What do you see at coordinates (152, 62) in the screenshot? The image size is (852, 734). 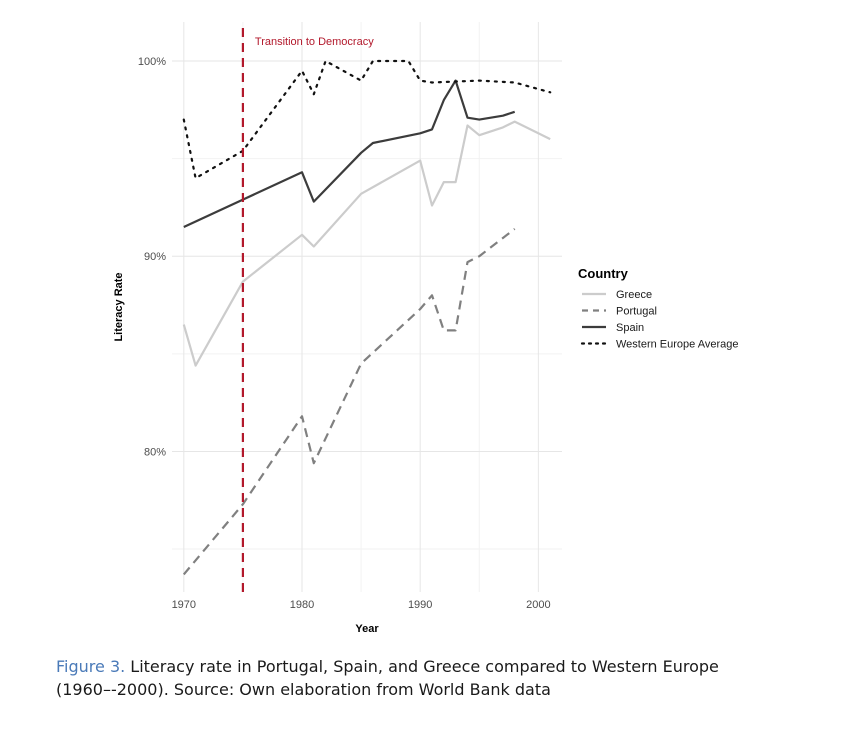 I see `y-tick-label: 100%` at bounding box center [152, 62].